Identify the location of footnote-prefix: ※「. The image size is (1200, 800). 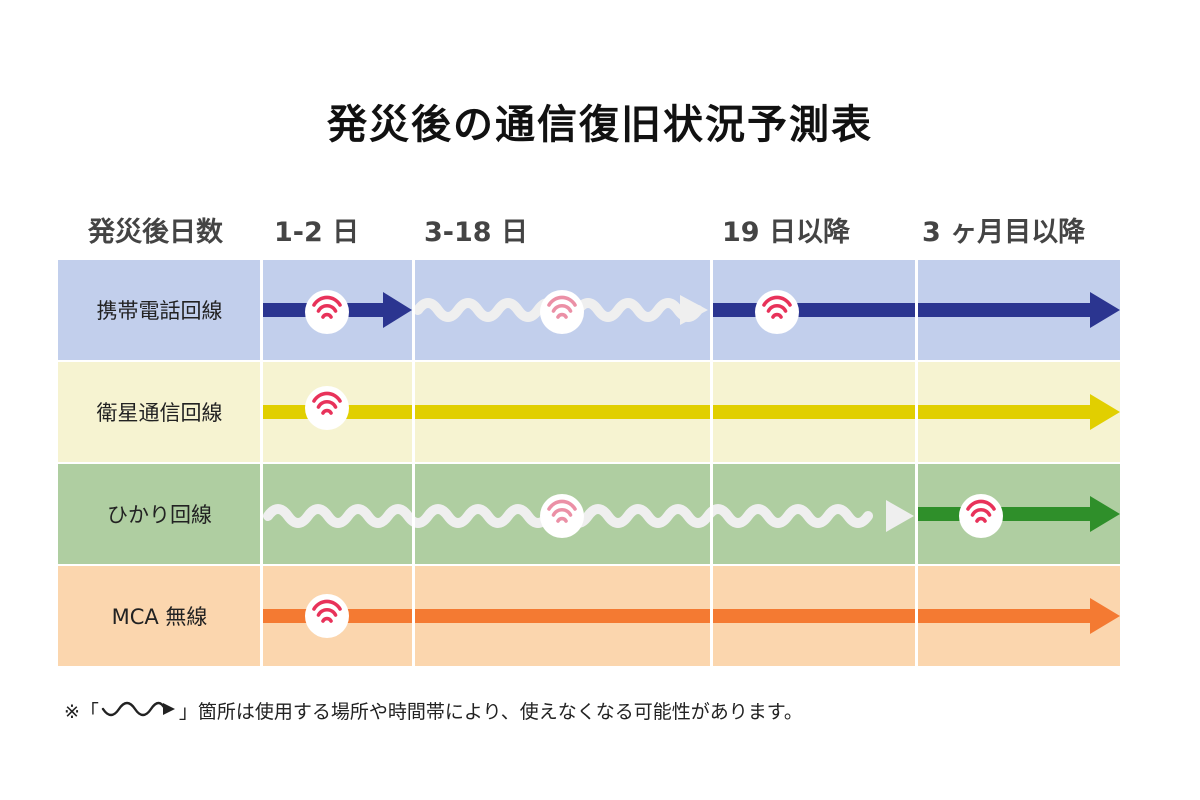
(81, 712).